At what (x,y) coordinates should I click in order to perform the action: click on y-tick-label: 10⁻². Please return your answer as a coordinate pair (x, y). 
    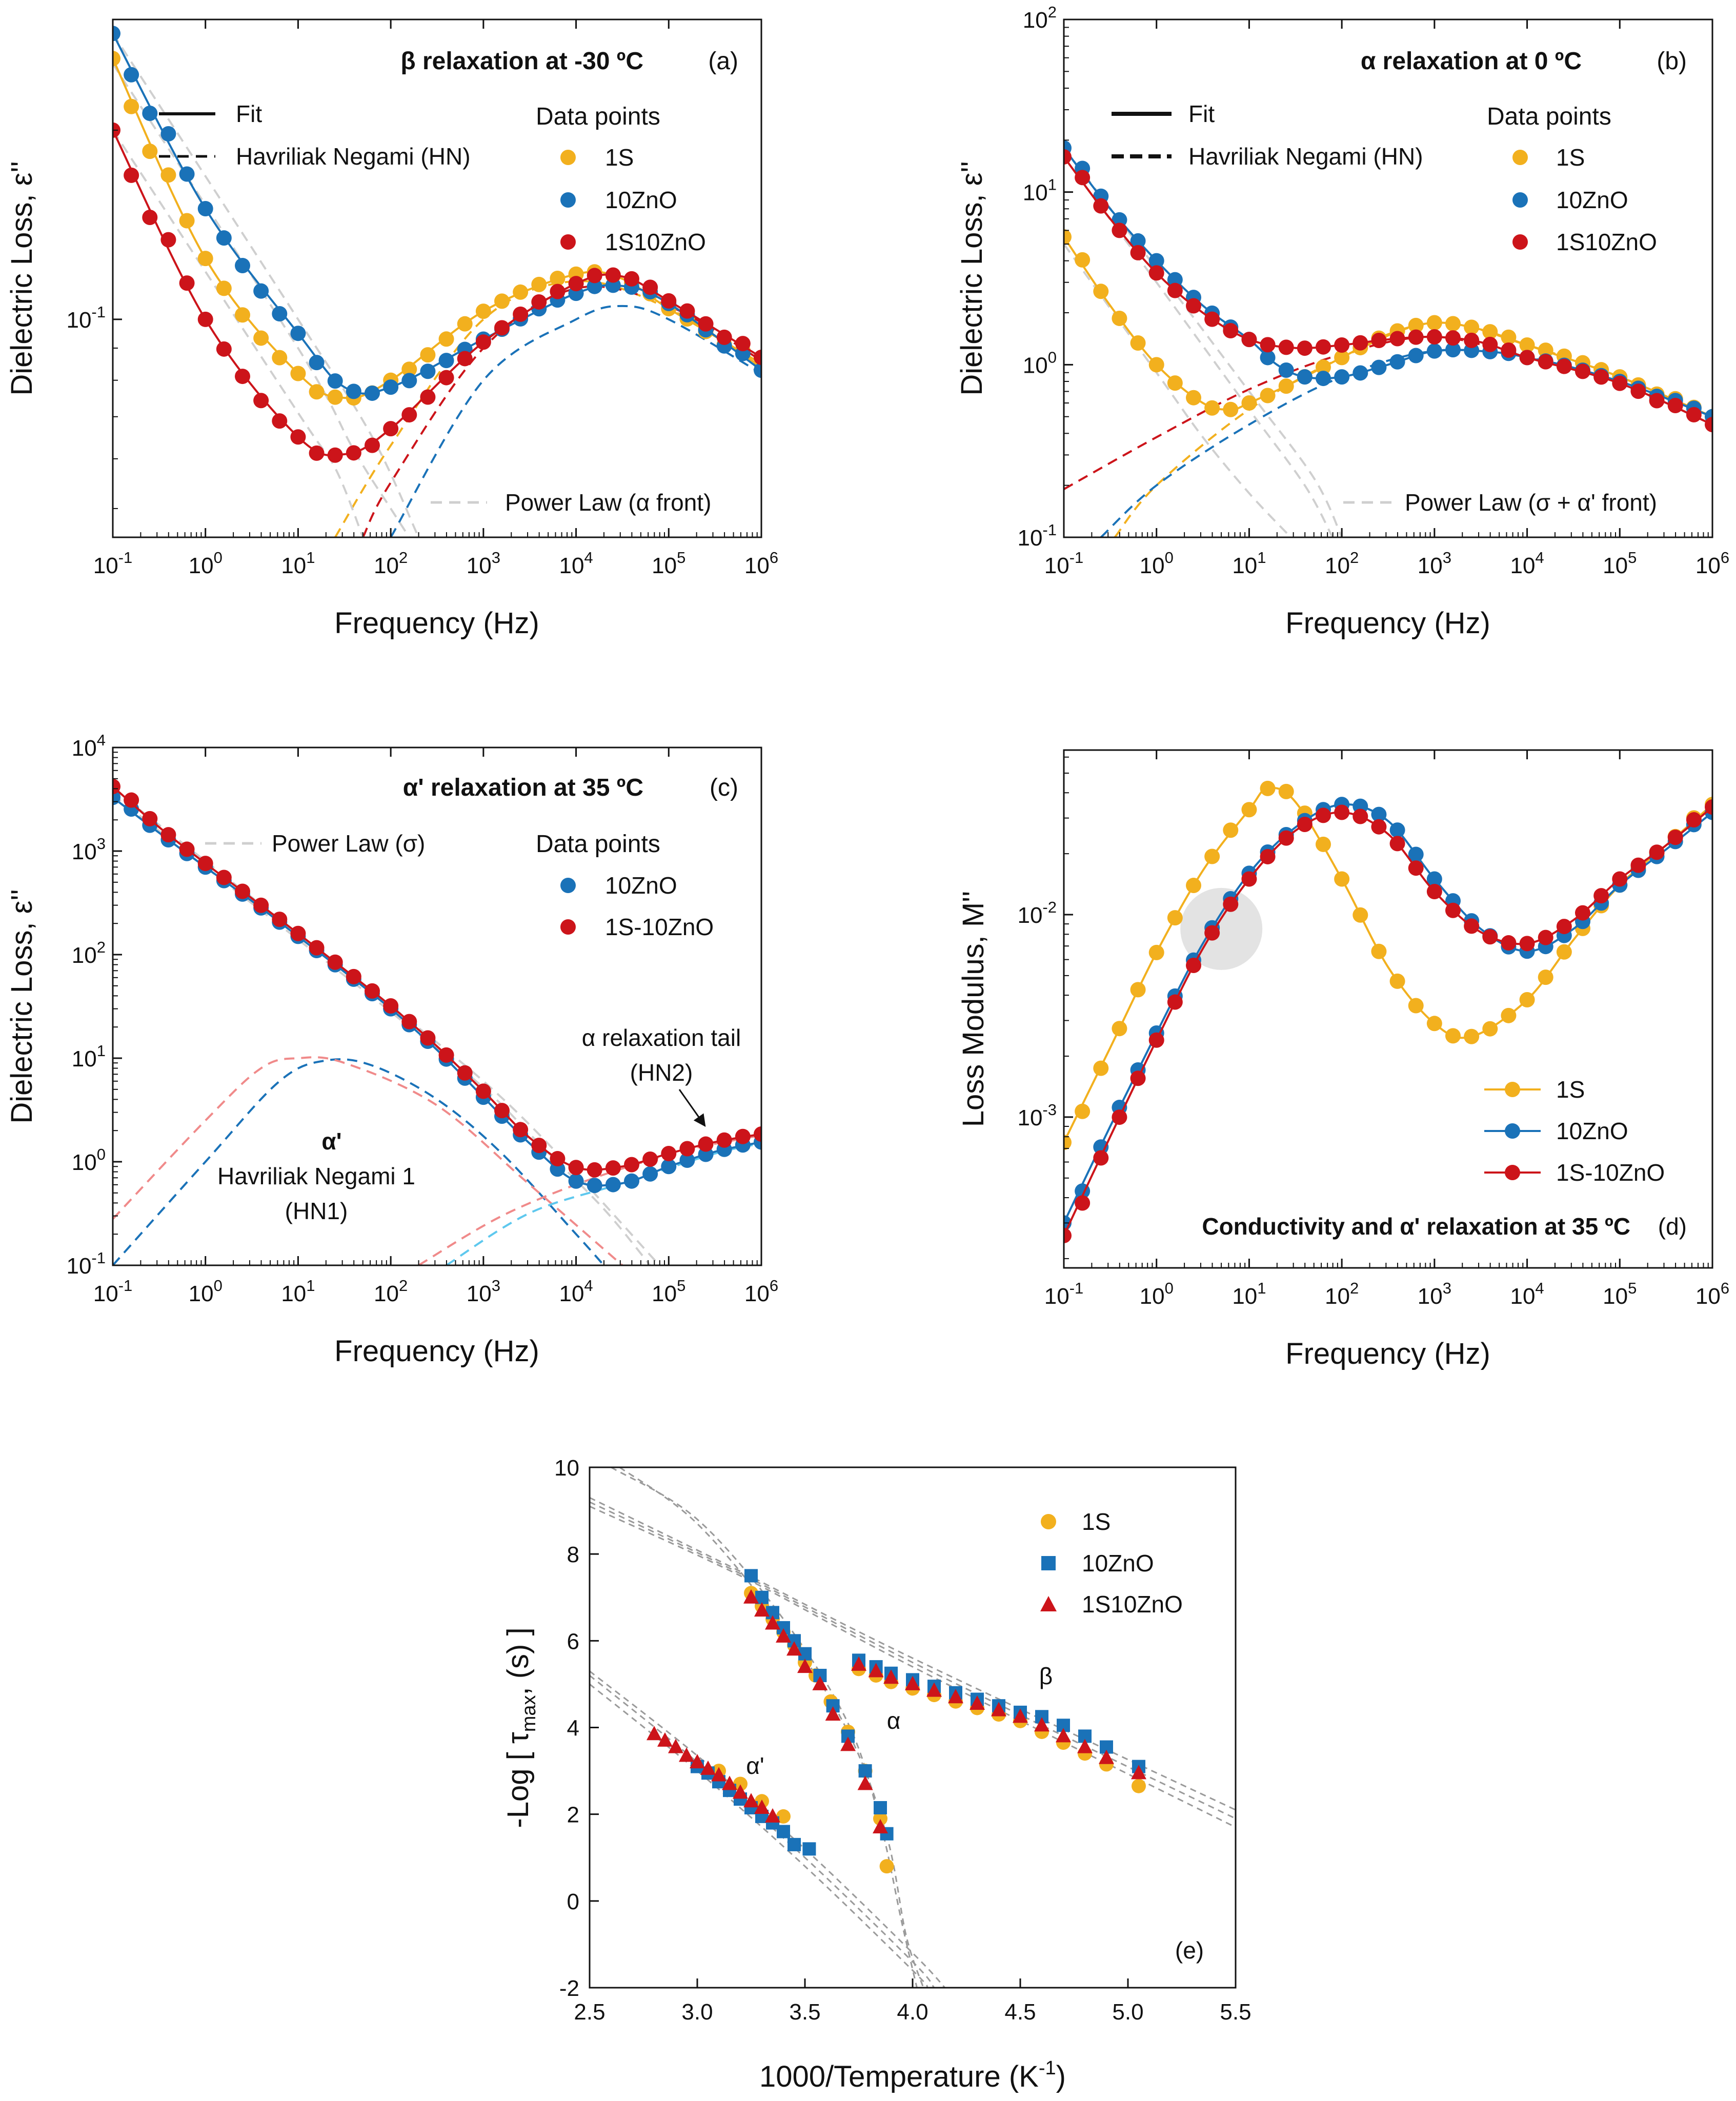
    Looking at the image, I should click on (1037, 913).